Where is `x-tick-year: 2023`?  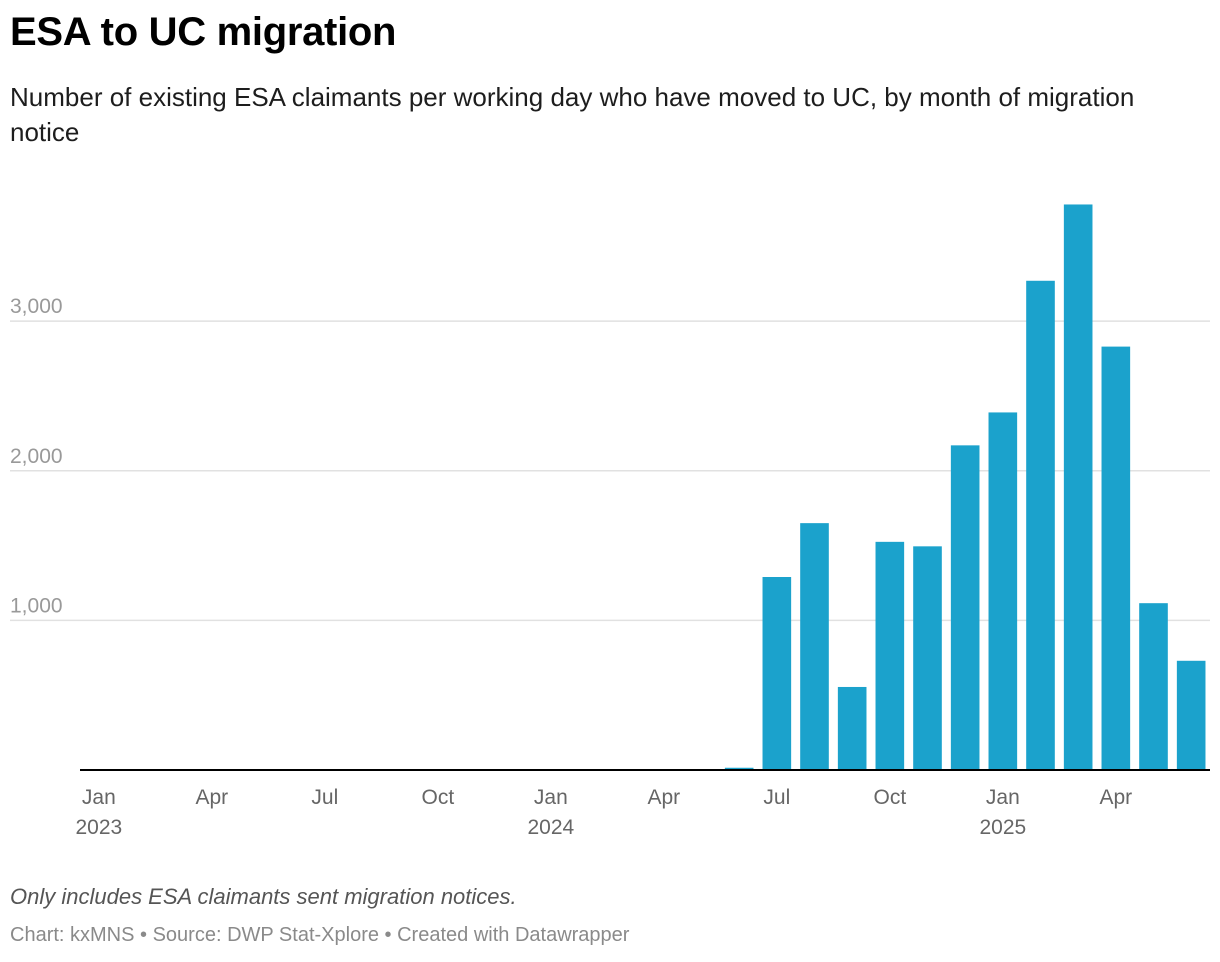 x-tick-year: 2023 is located at coordinates (98, 827).